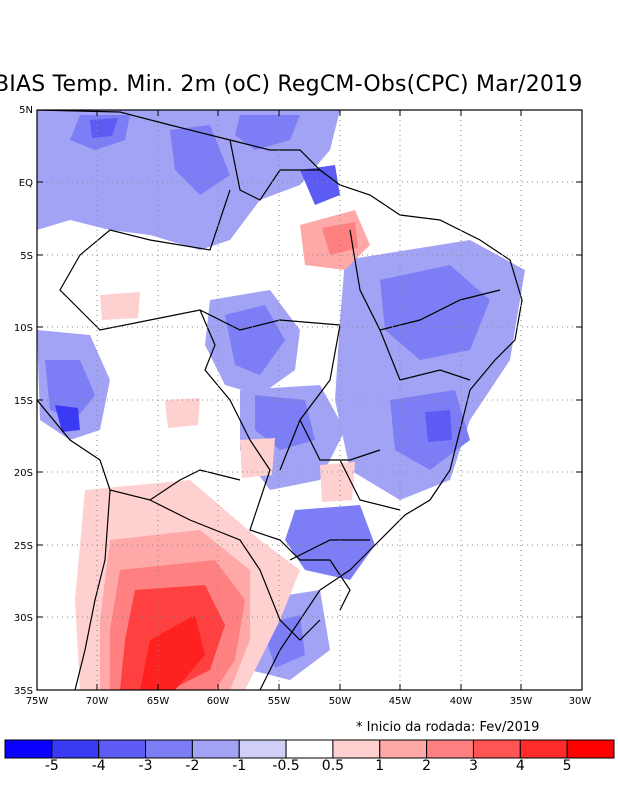 The width and height of the screenshot is (618, 800). Describe the element at coordinates (285, 422) in the screenshot. I see `bias-cold-central-strong` at that location.